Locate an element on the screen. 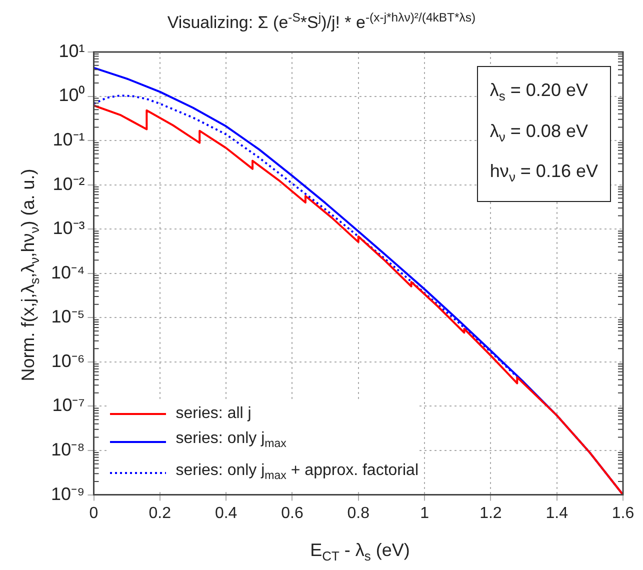 This screenshot has width=643, height=570. x-axis-title: E$_{CT}$ - λ$_{s}$ (eV) is located at coordinates (360, 552).